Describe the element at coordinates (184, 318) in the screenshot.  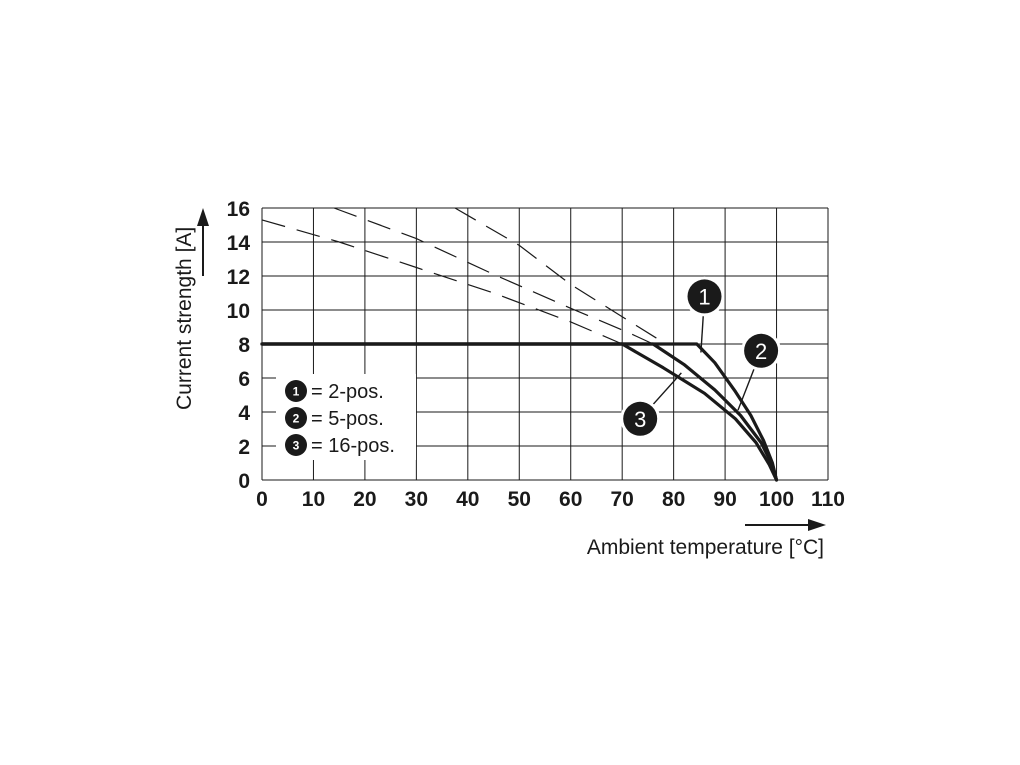
I see `y-axis-title: Current strength [A]` at that location.